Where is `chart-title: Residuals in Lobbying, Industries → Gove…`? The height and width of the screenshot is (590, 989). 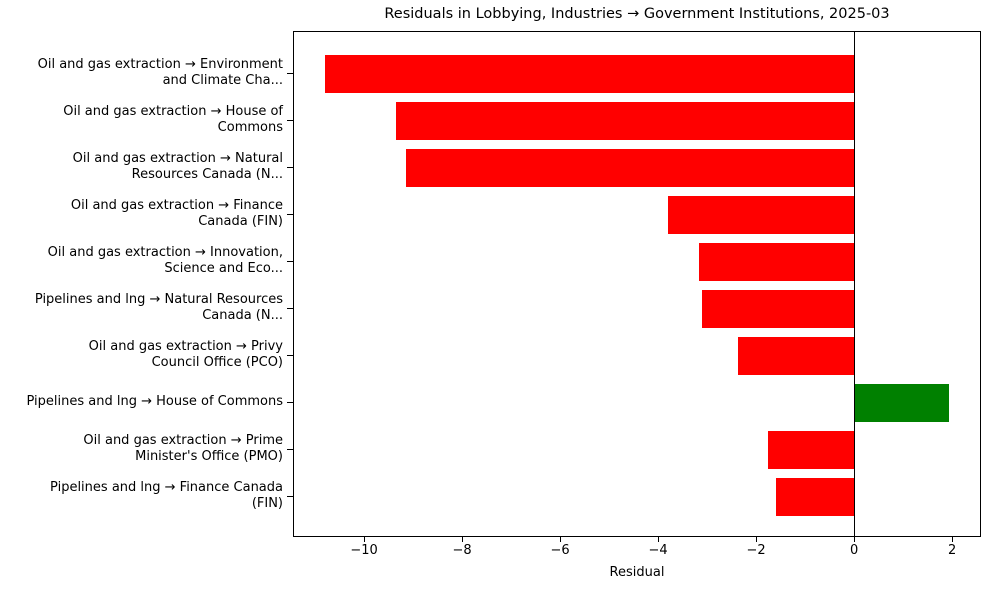 chart-title: Residuals in Lobbying, Industries → Gove… is located at coordinates (637, 14).